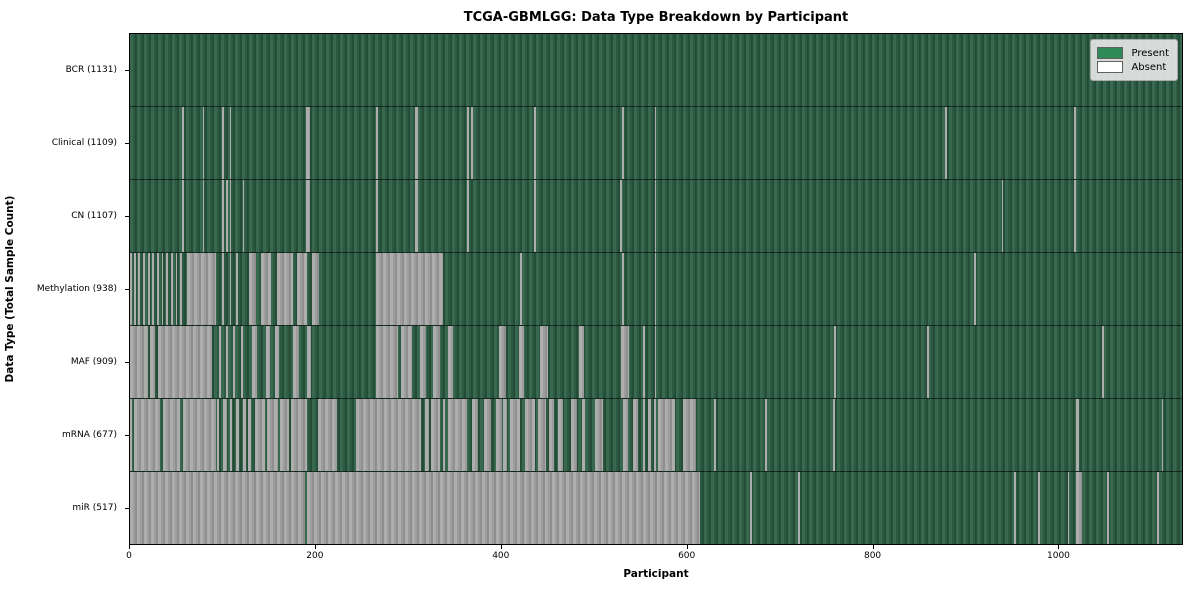  What do you see at coordinates (1110, 67) in the screenshot?
I see `absent-swatch` at bounding box center [1110, 67].